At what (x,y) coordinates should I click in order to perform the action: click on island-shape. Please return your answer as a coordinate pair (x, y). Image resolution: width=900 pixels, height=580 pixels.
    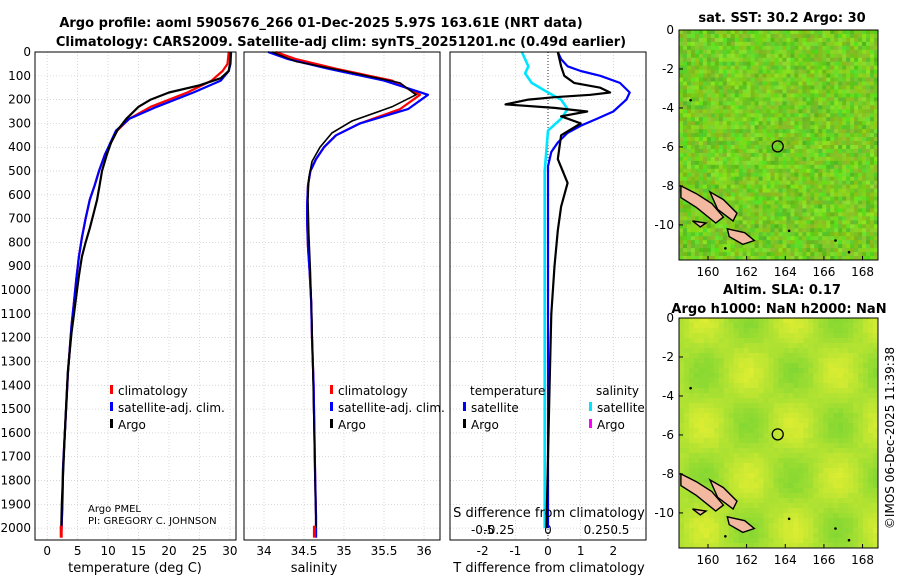
    Looking at the image, I should click on (723, 206).